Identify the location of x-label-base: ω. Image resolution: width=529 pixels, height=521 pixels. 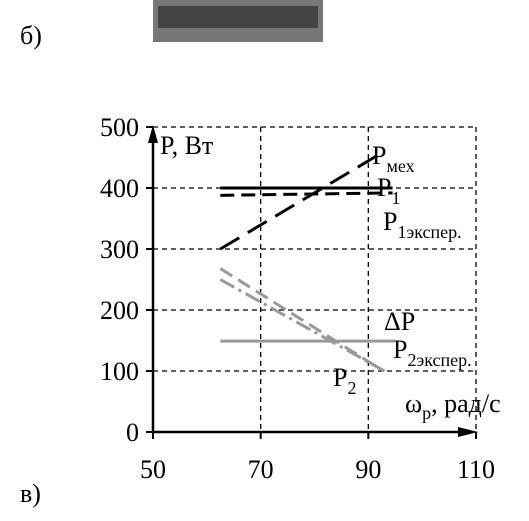
(413, 403).